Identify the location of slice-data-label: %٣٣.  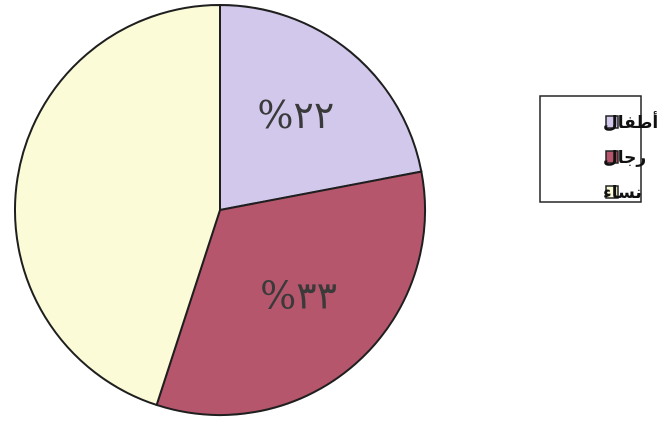
(298, 296).